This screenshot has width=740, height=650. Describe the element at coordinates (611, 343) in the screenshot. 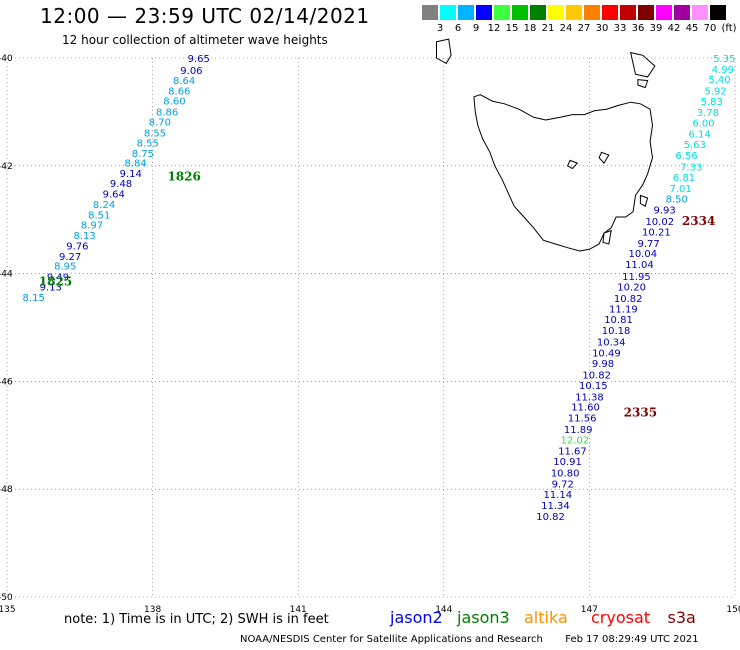

I see `wave-height-value: 10.34` at that location.